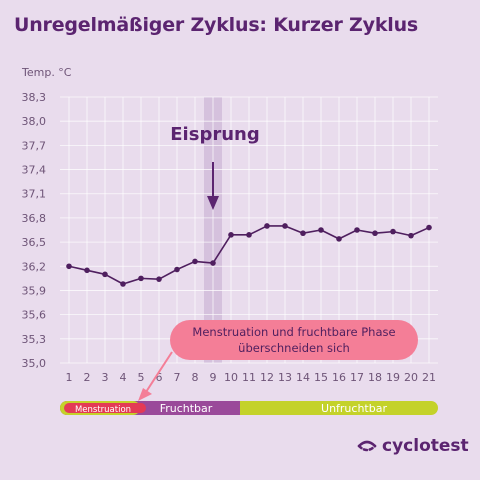  I want to click on x-tick-label: 10, so click(231, 377).